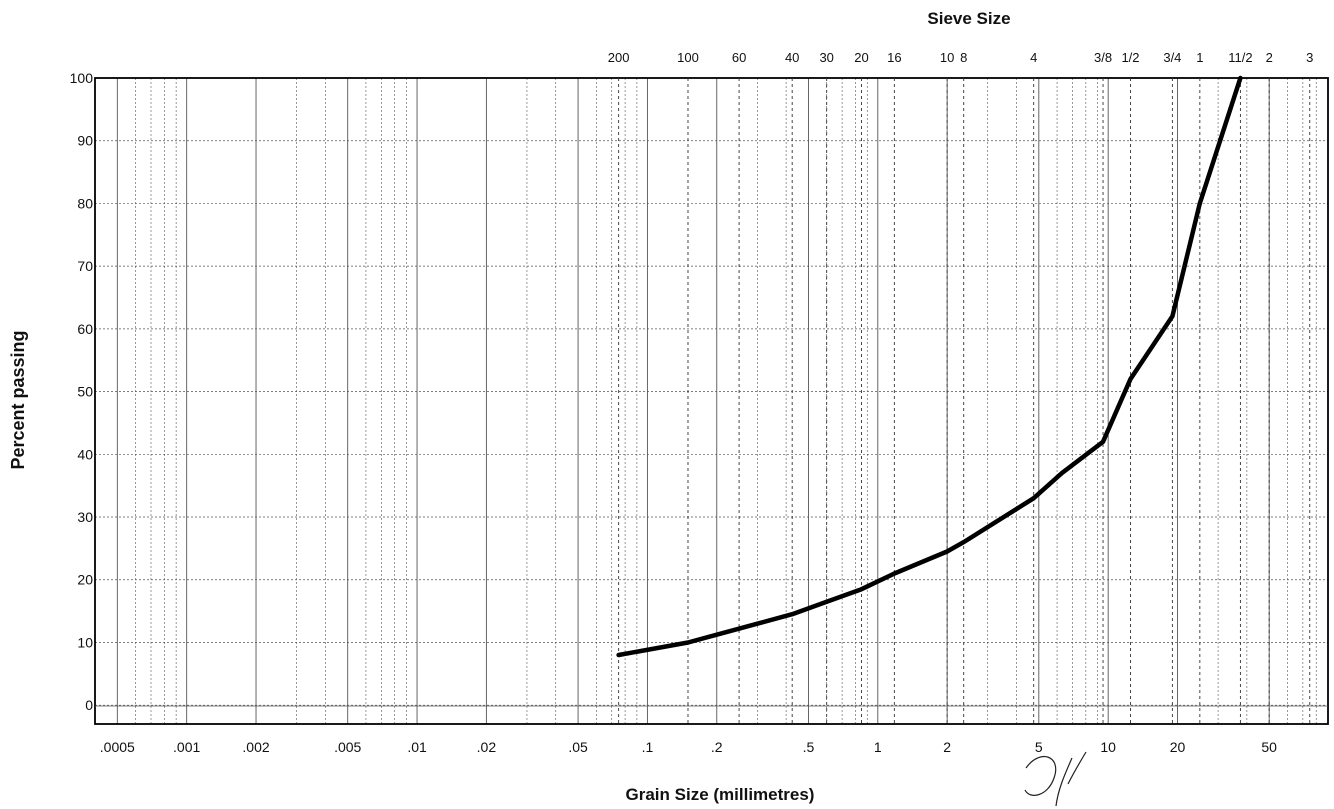 The width and height of the screenshot is (1334, 809). Describe the element at coordinates (861, 57) in the screenshot. I see `sieve-size-label: 20` at that location.